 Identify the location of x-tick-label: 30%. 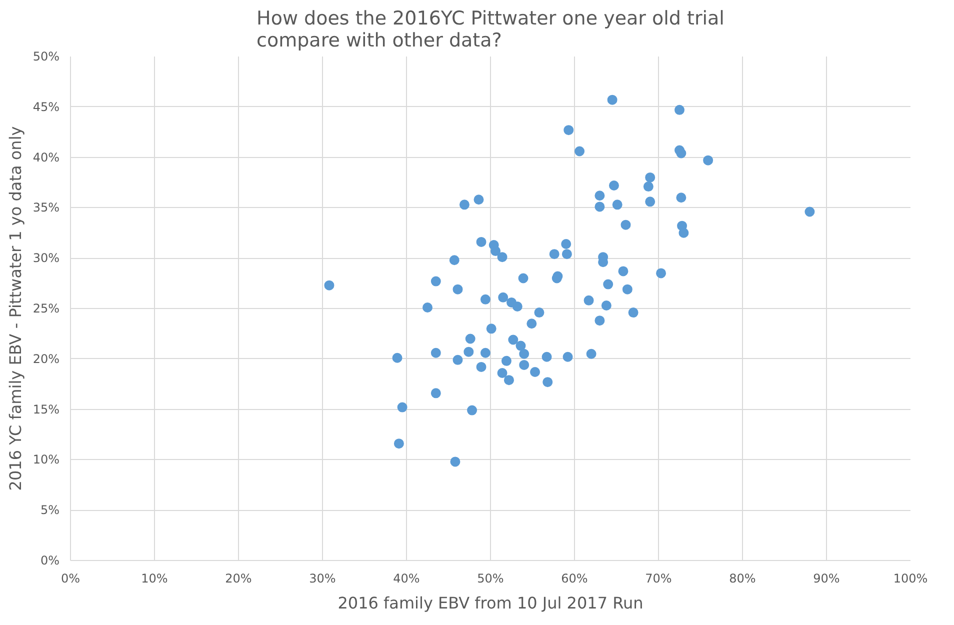
(322, 579).